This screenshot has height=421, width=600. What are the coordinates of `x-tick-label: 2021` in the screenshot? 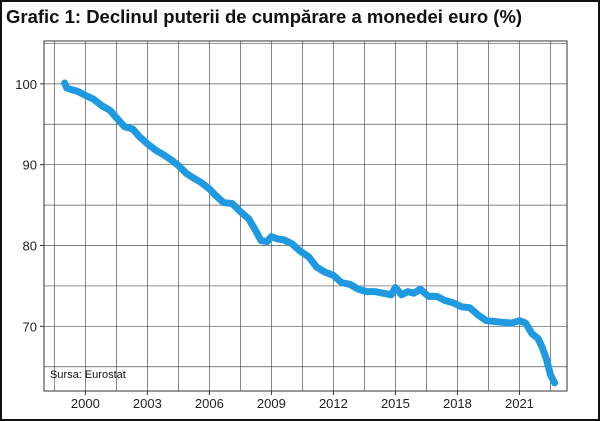 It's located at (519, 403).